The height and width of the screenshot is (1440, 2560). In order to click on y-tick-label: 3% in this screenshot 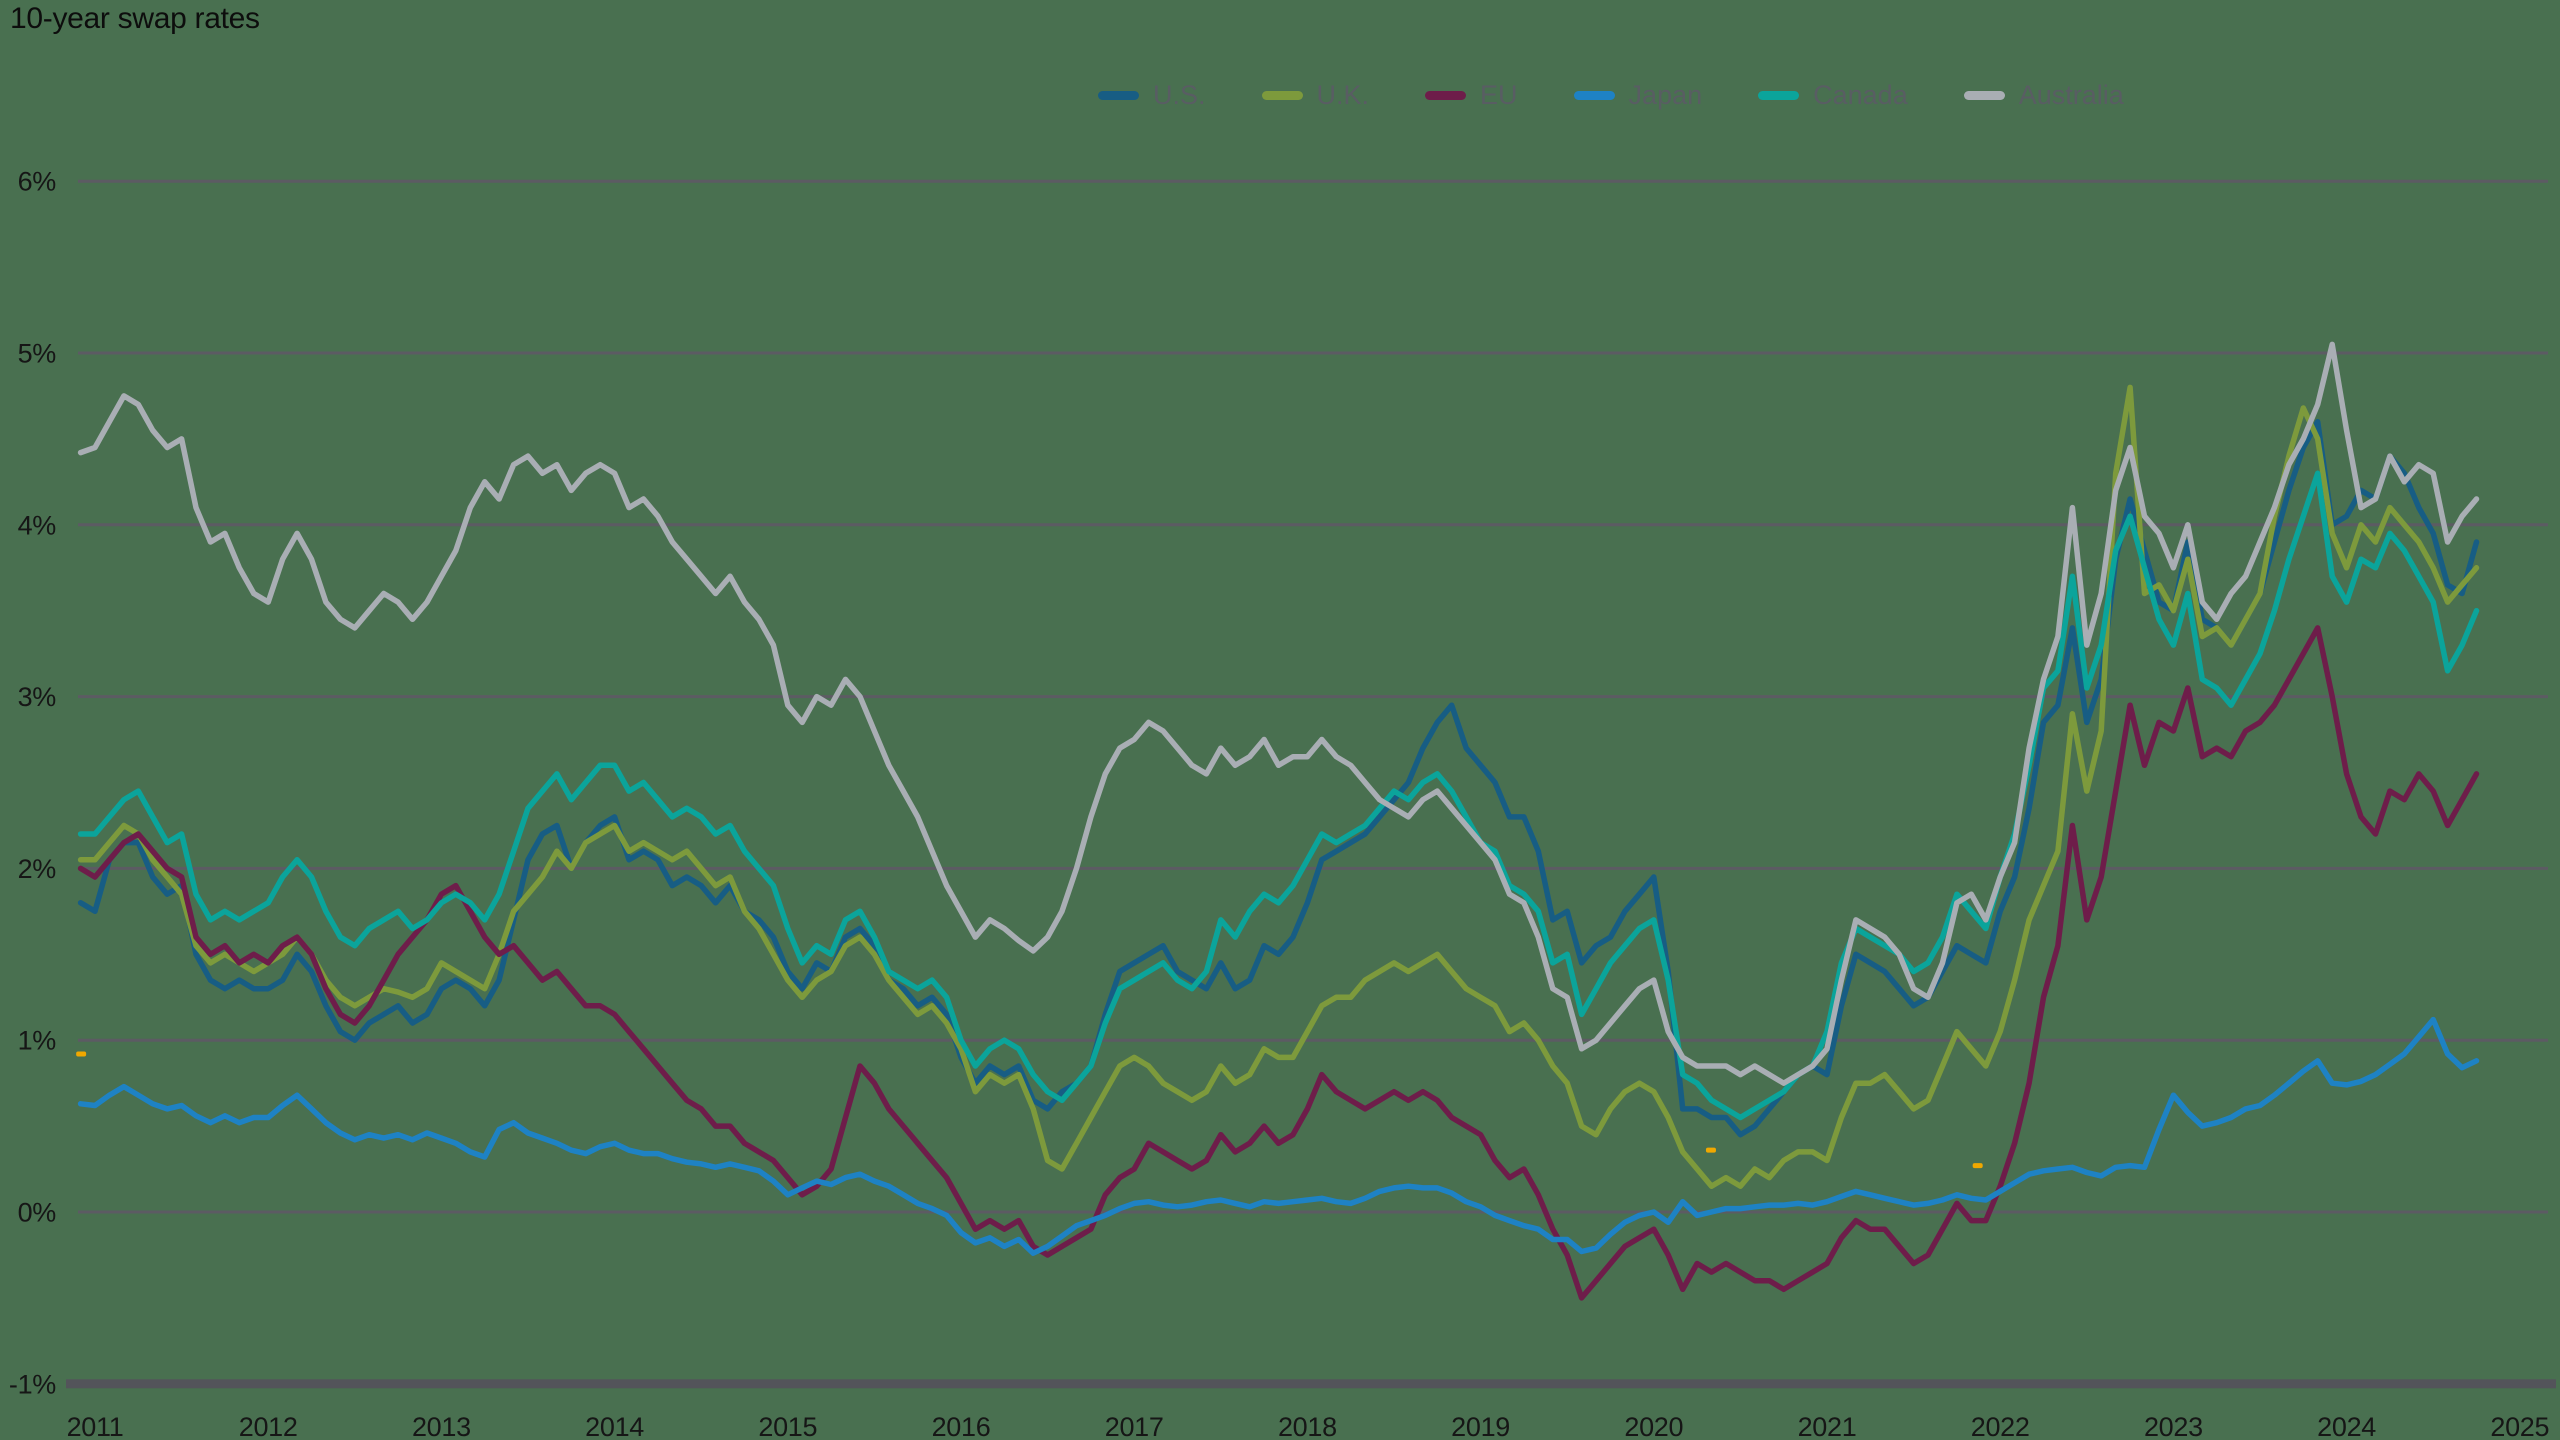, I will do `click(37, 697)`.